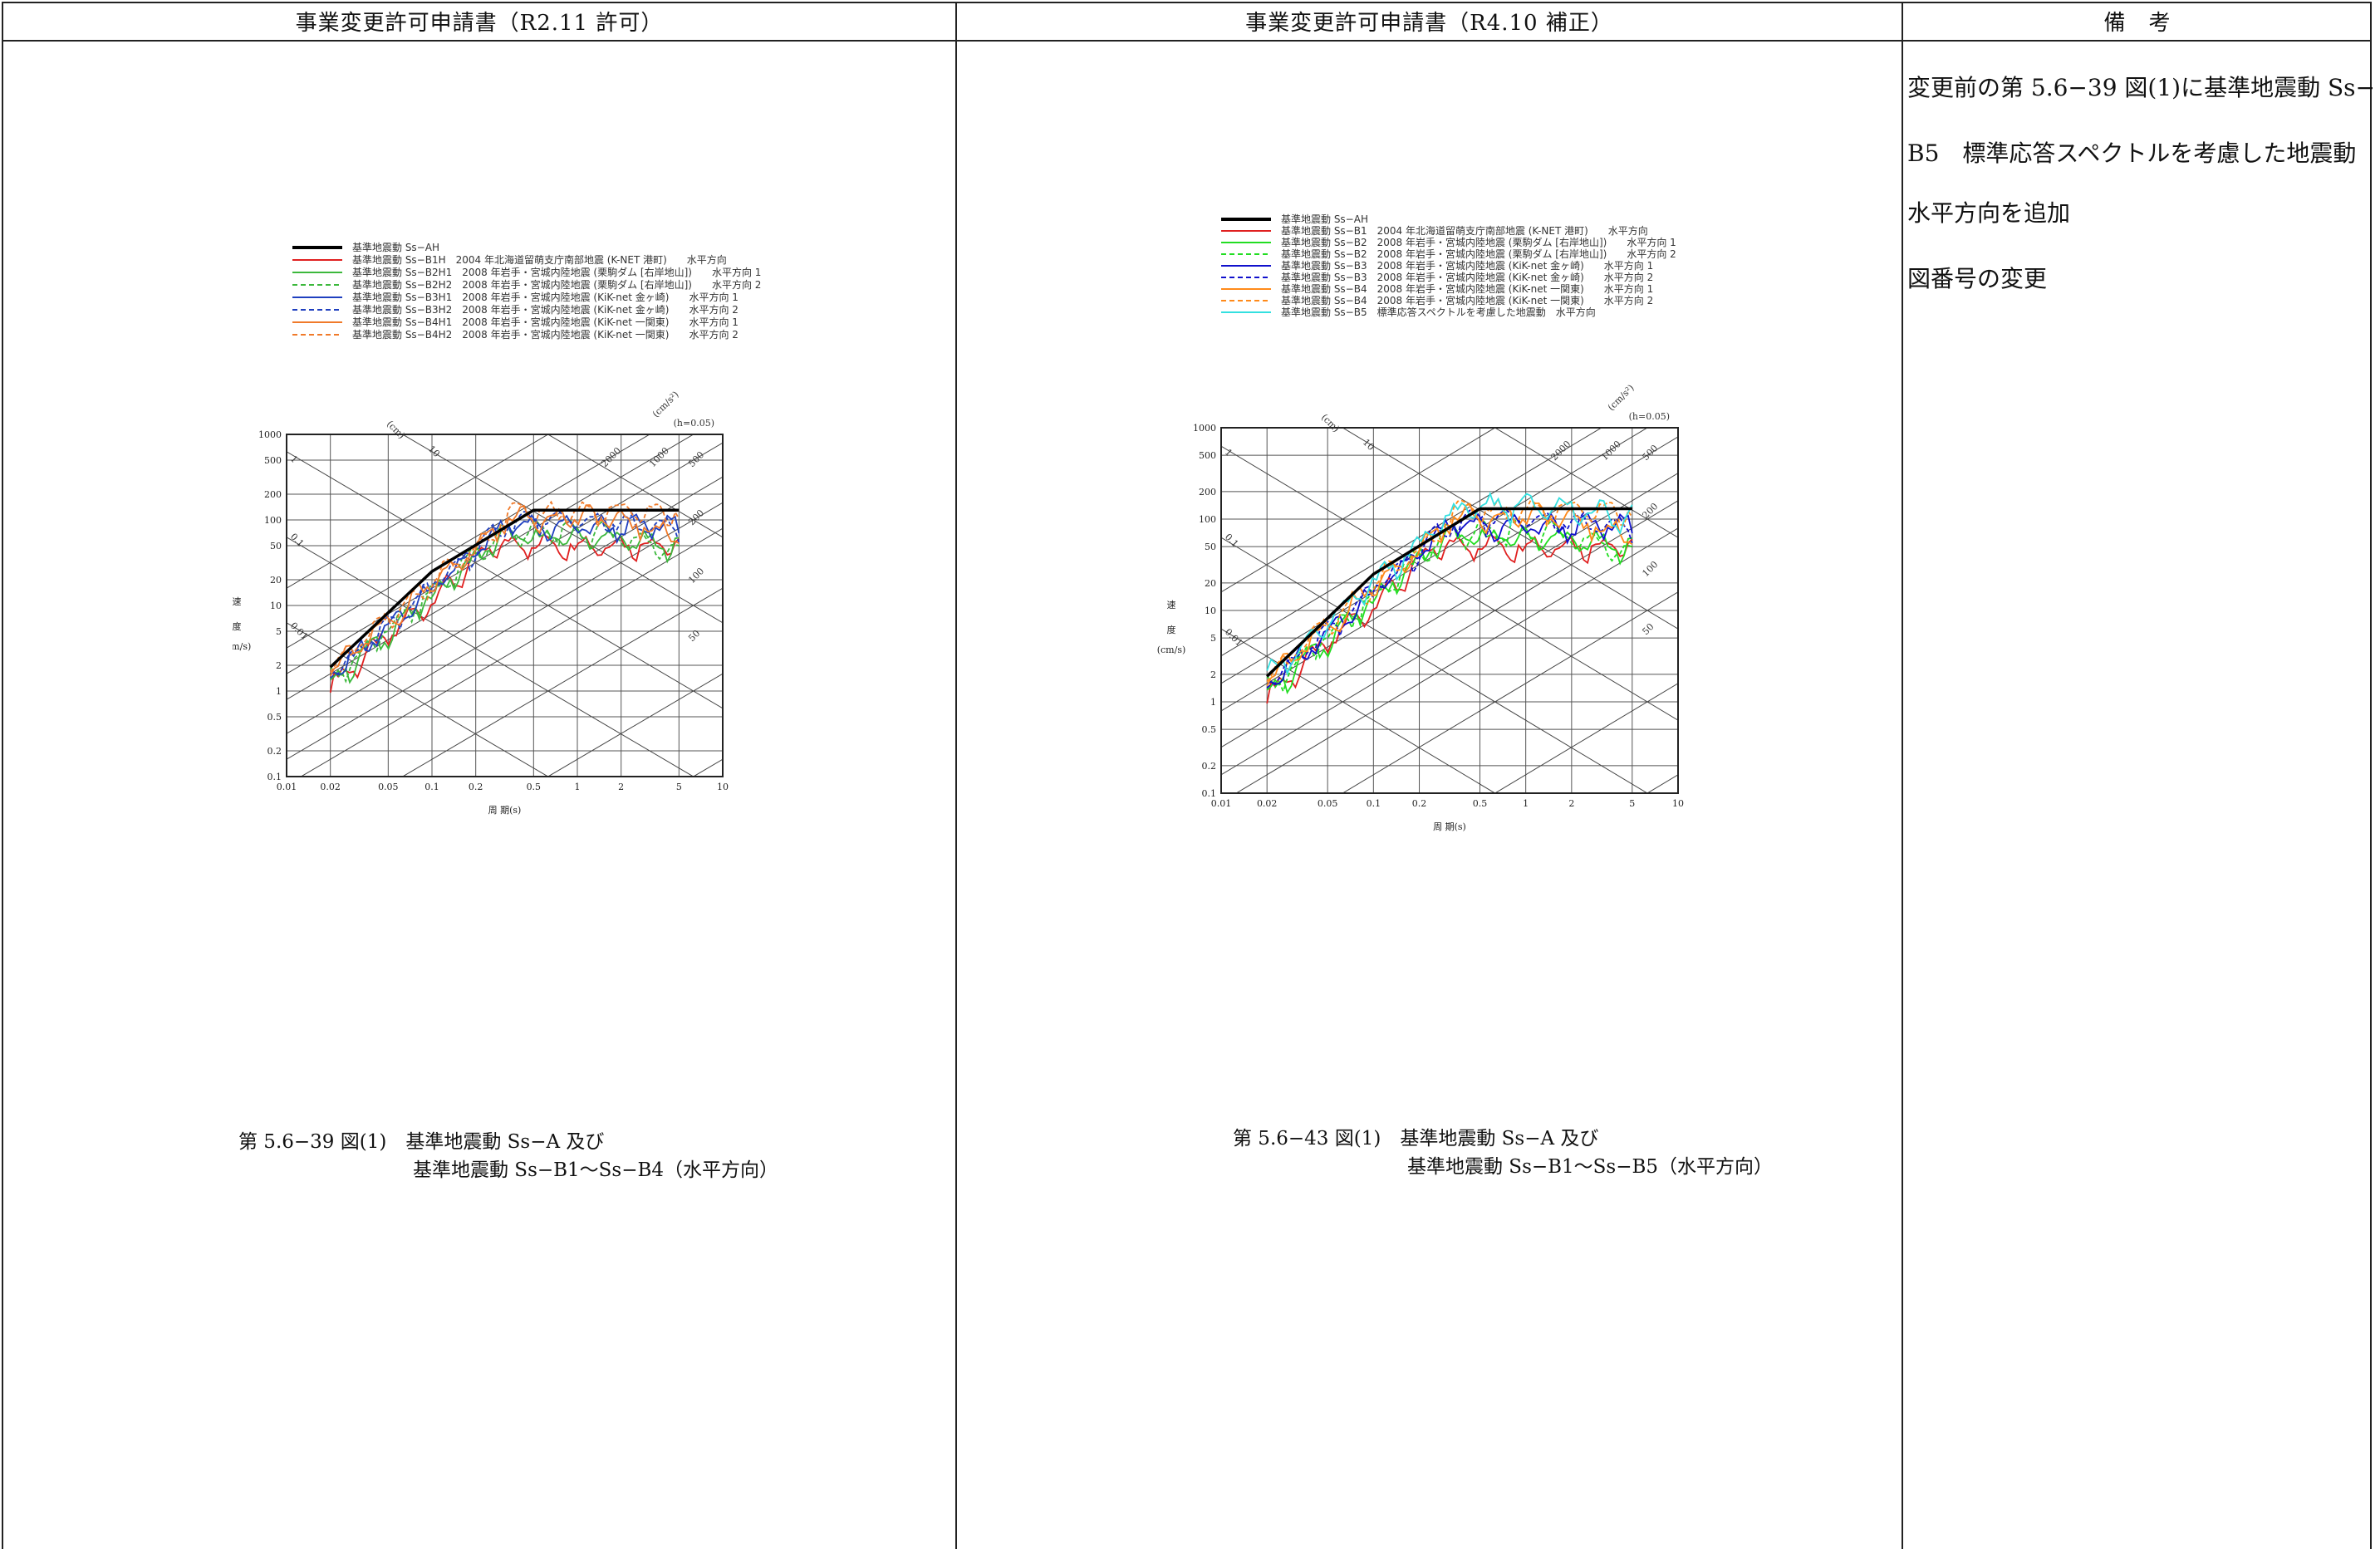  What do you see at coordinates (679, 787) in the screenshot?
I see `x-tick-label: 5` at bounding box center [679, 787].